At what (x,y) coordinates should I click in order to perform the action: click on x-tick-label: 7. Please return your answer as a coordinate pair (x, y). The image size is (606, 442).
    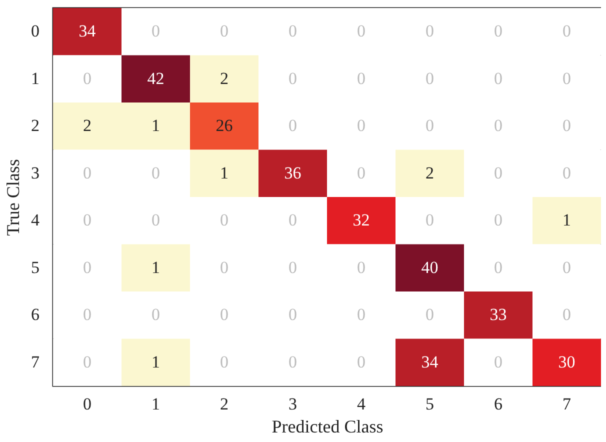
    Looking at the image, I should click on (567, 404).